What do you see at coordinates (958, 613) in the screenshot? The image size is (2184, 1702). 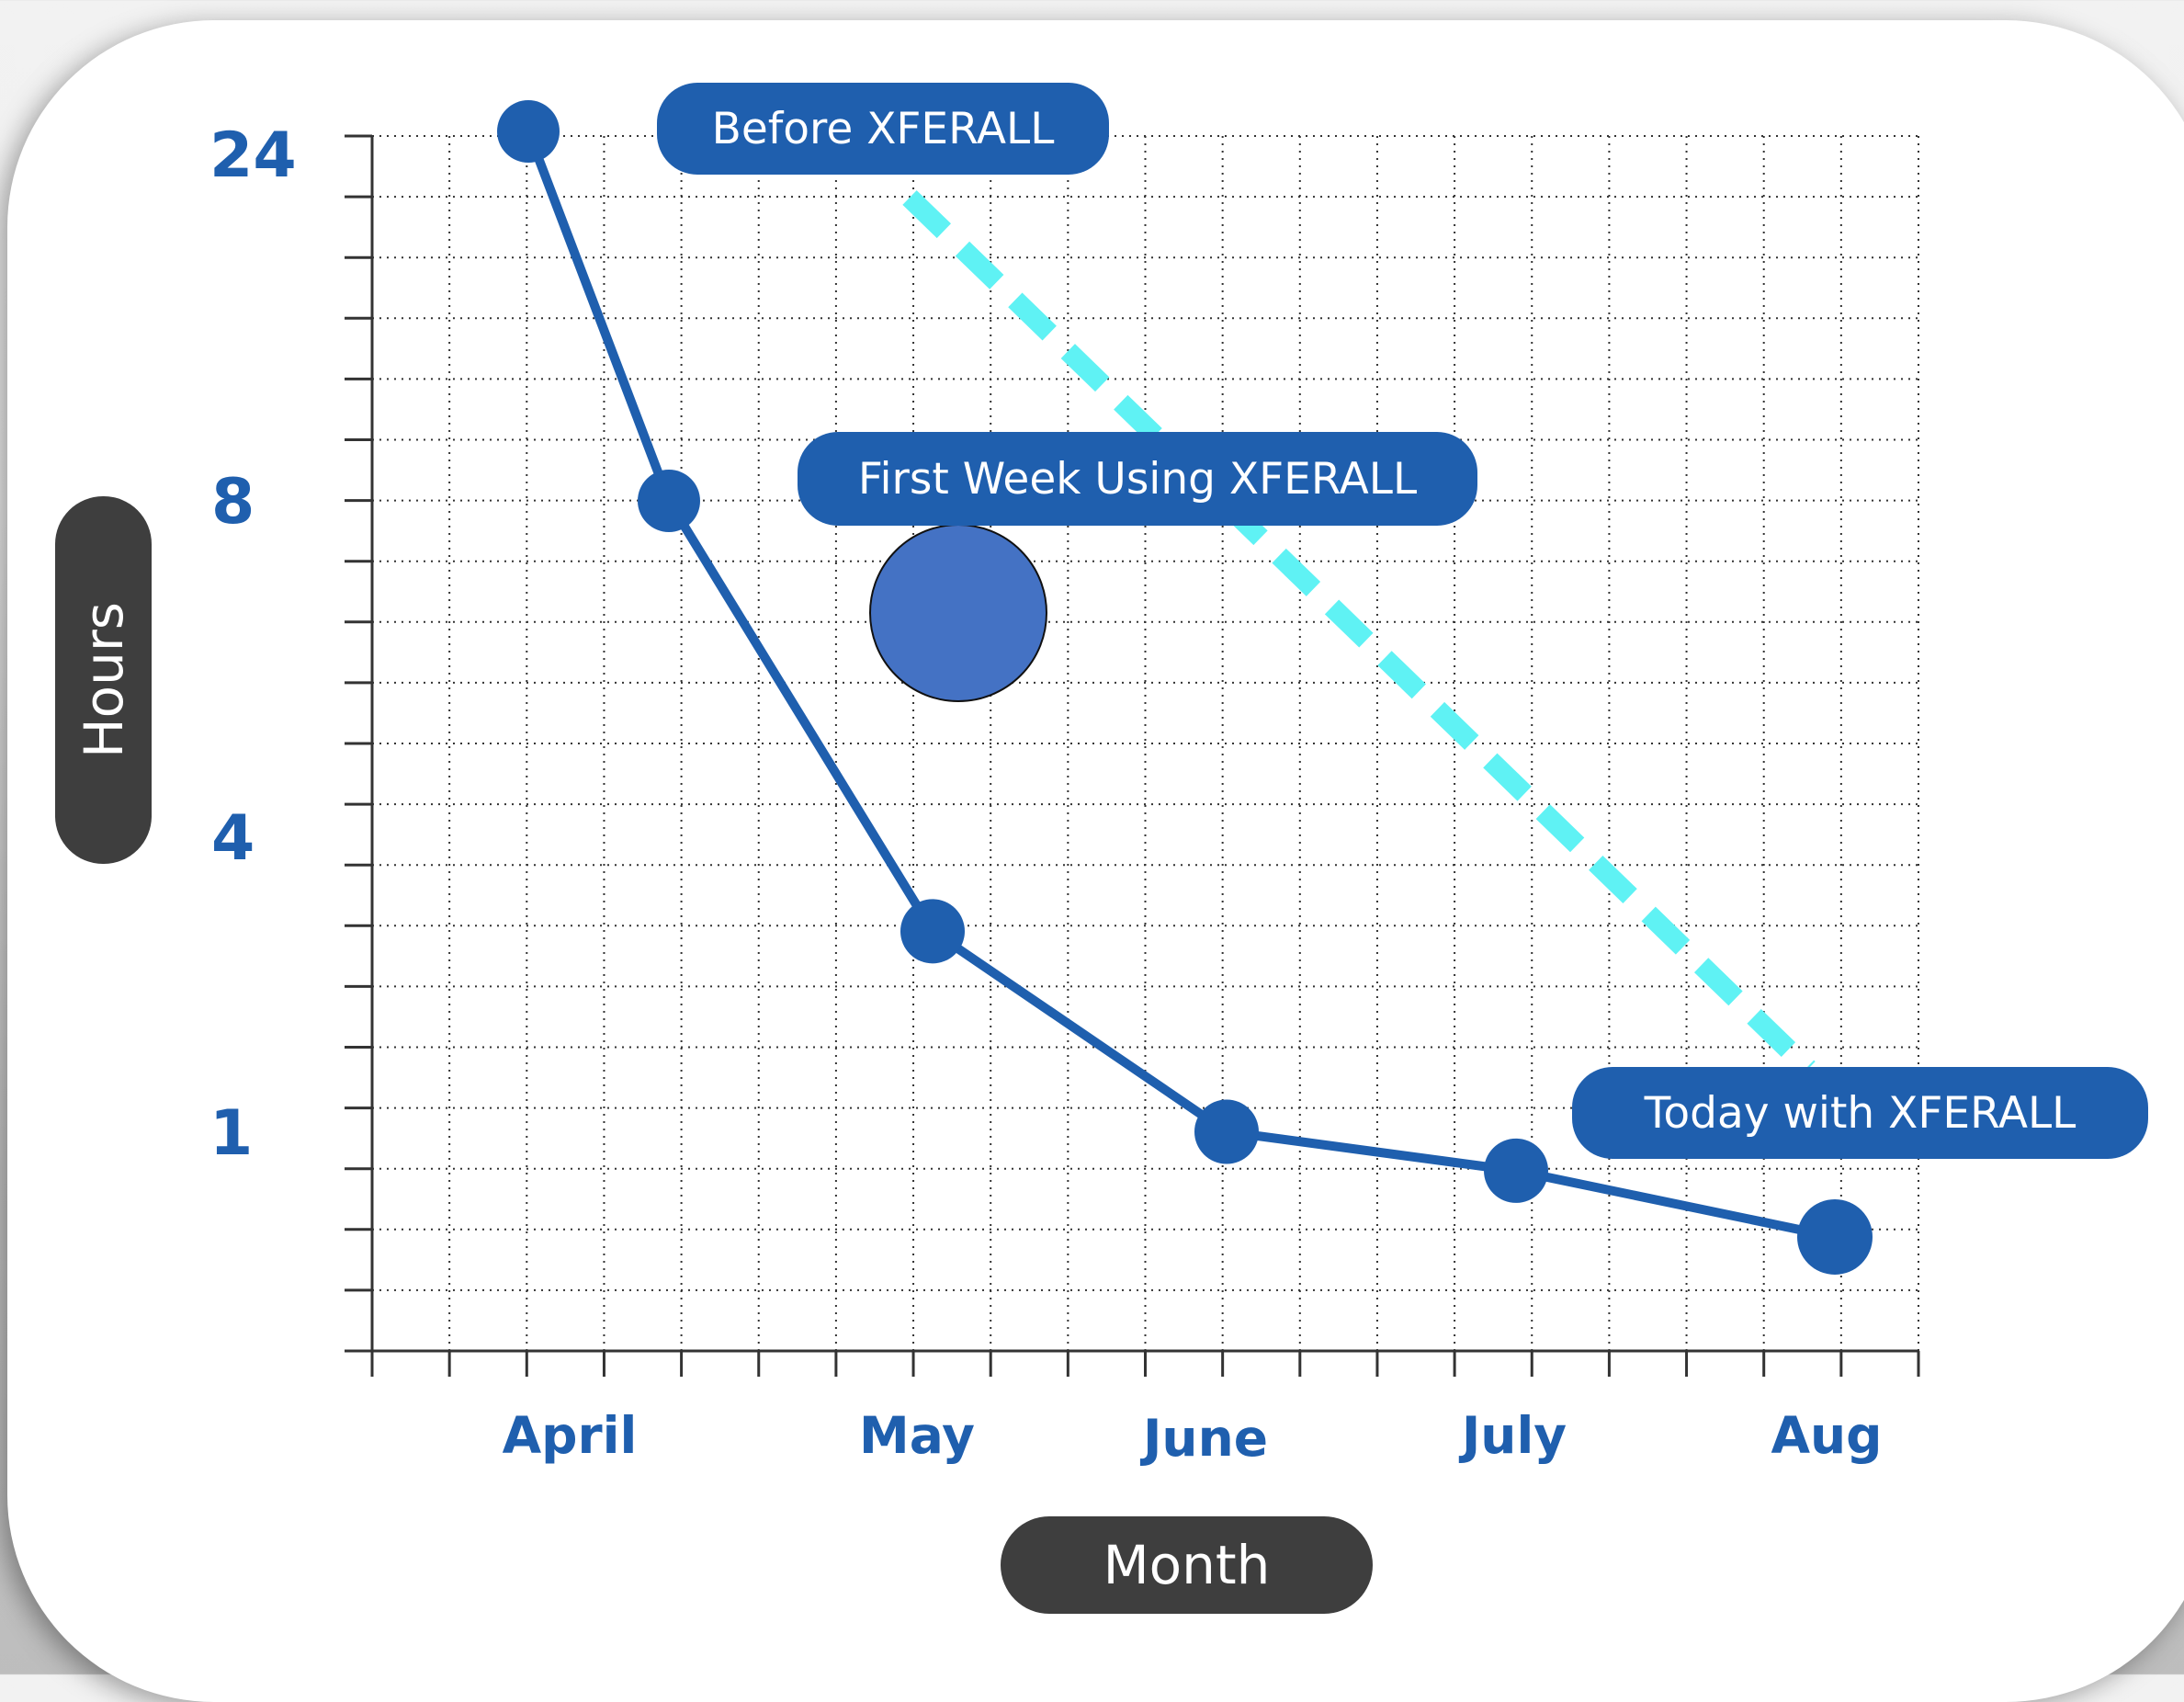 I see `highlight-marker` at bounding box center [958, 613].